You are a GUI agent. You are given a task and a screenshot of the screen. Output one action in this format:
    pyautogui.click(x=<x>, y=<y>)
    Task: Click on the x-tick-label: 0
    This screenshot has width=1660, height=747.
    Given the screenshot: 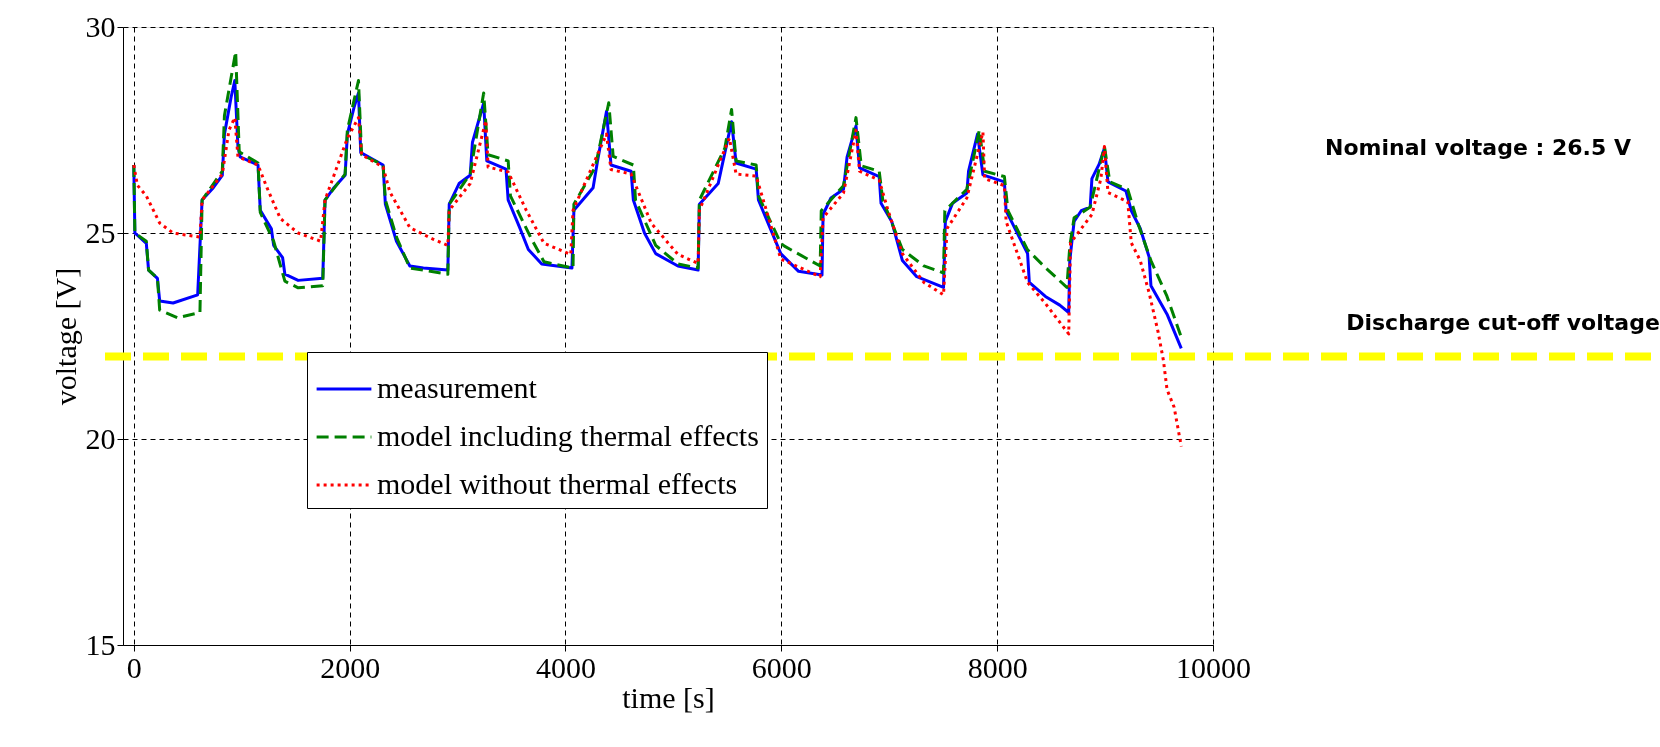 What is the action you would take?
    pyautogui.click(x=134, y=667)
    